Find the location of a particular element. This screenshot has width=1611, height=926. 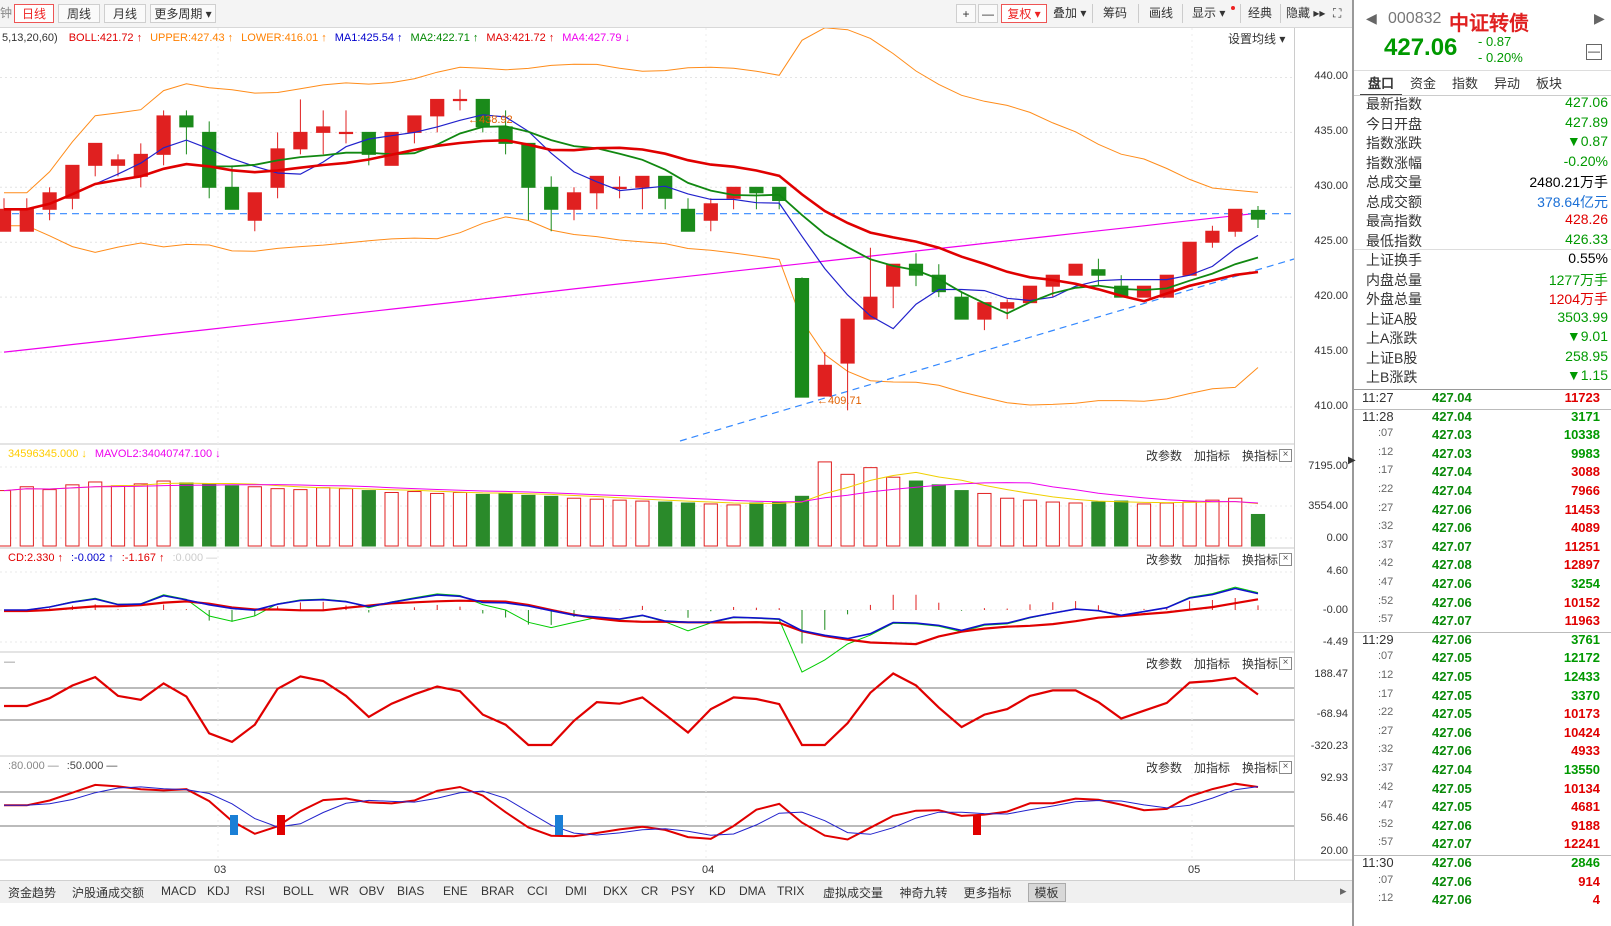

period-tab-daily: 日线 is located at coordinates (34, 13).